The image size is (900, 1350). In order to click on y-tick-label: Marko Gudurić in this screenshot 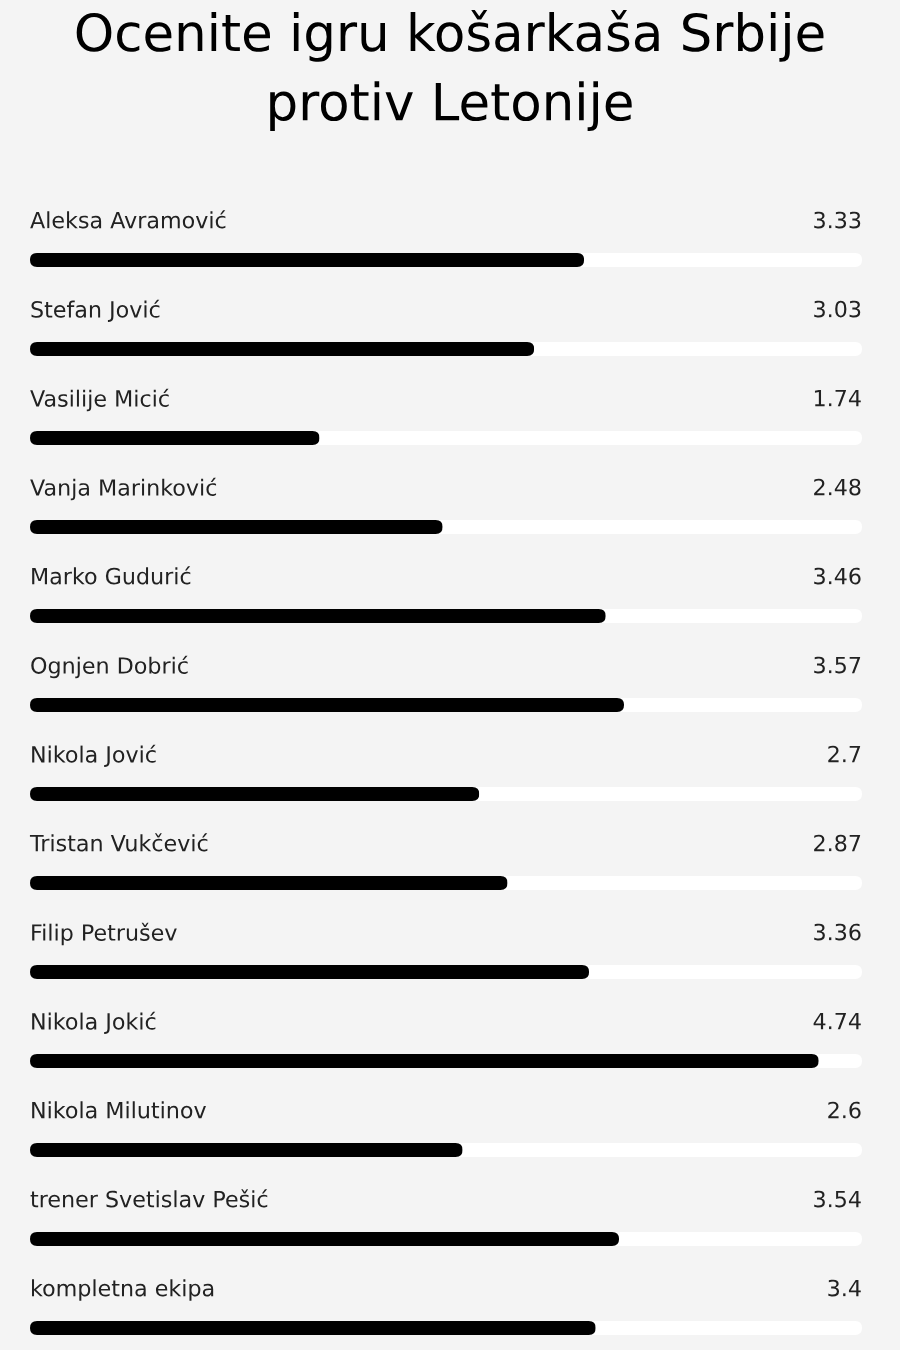, I will do `click(111, 575)`.